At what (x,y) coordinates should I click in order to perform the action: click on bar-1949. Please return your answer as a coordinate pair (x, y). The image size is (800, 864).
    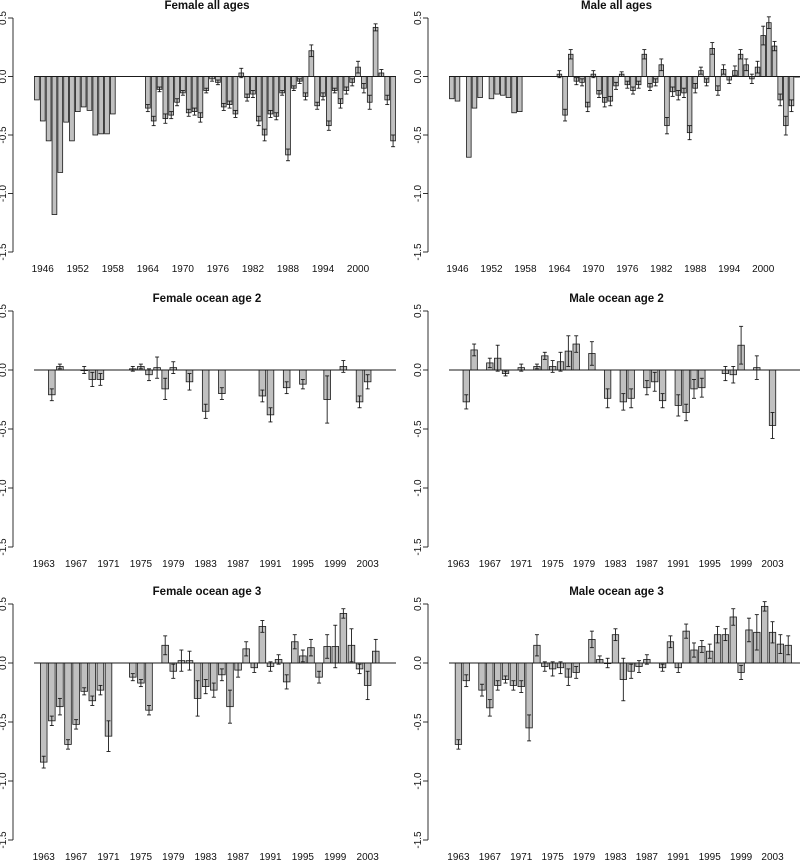
    Looking at the image, I should click on (474, 92).